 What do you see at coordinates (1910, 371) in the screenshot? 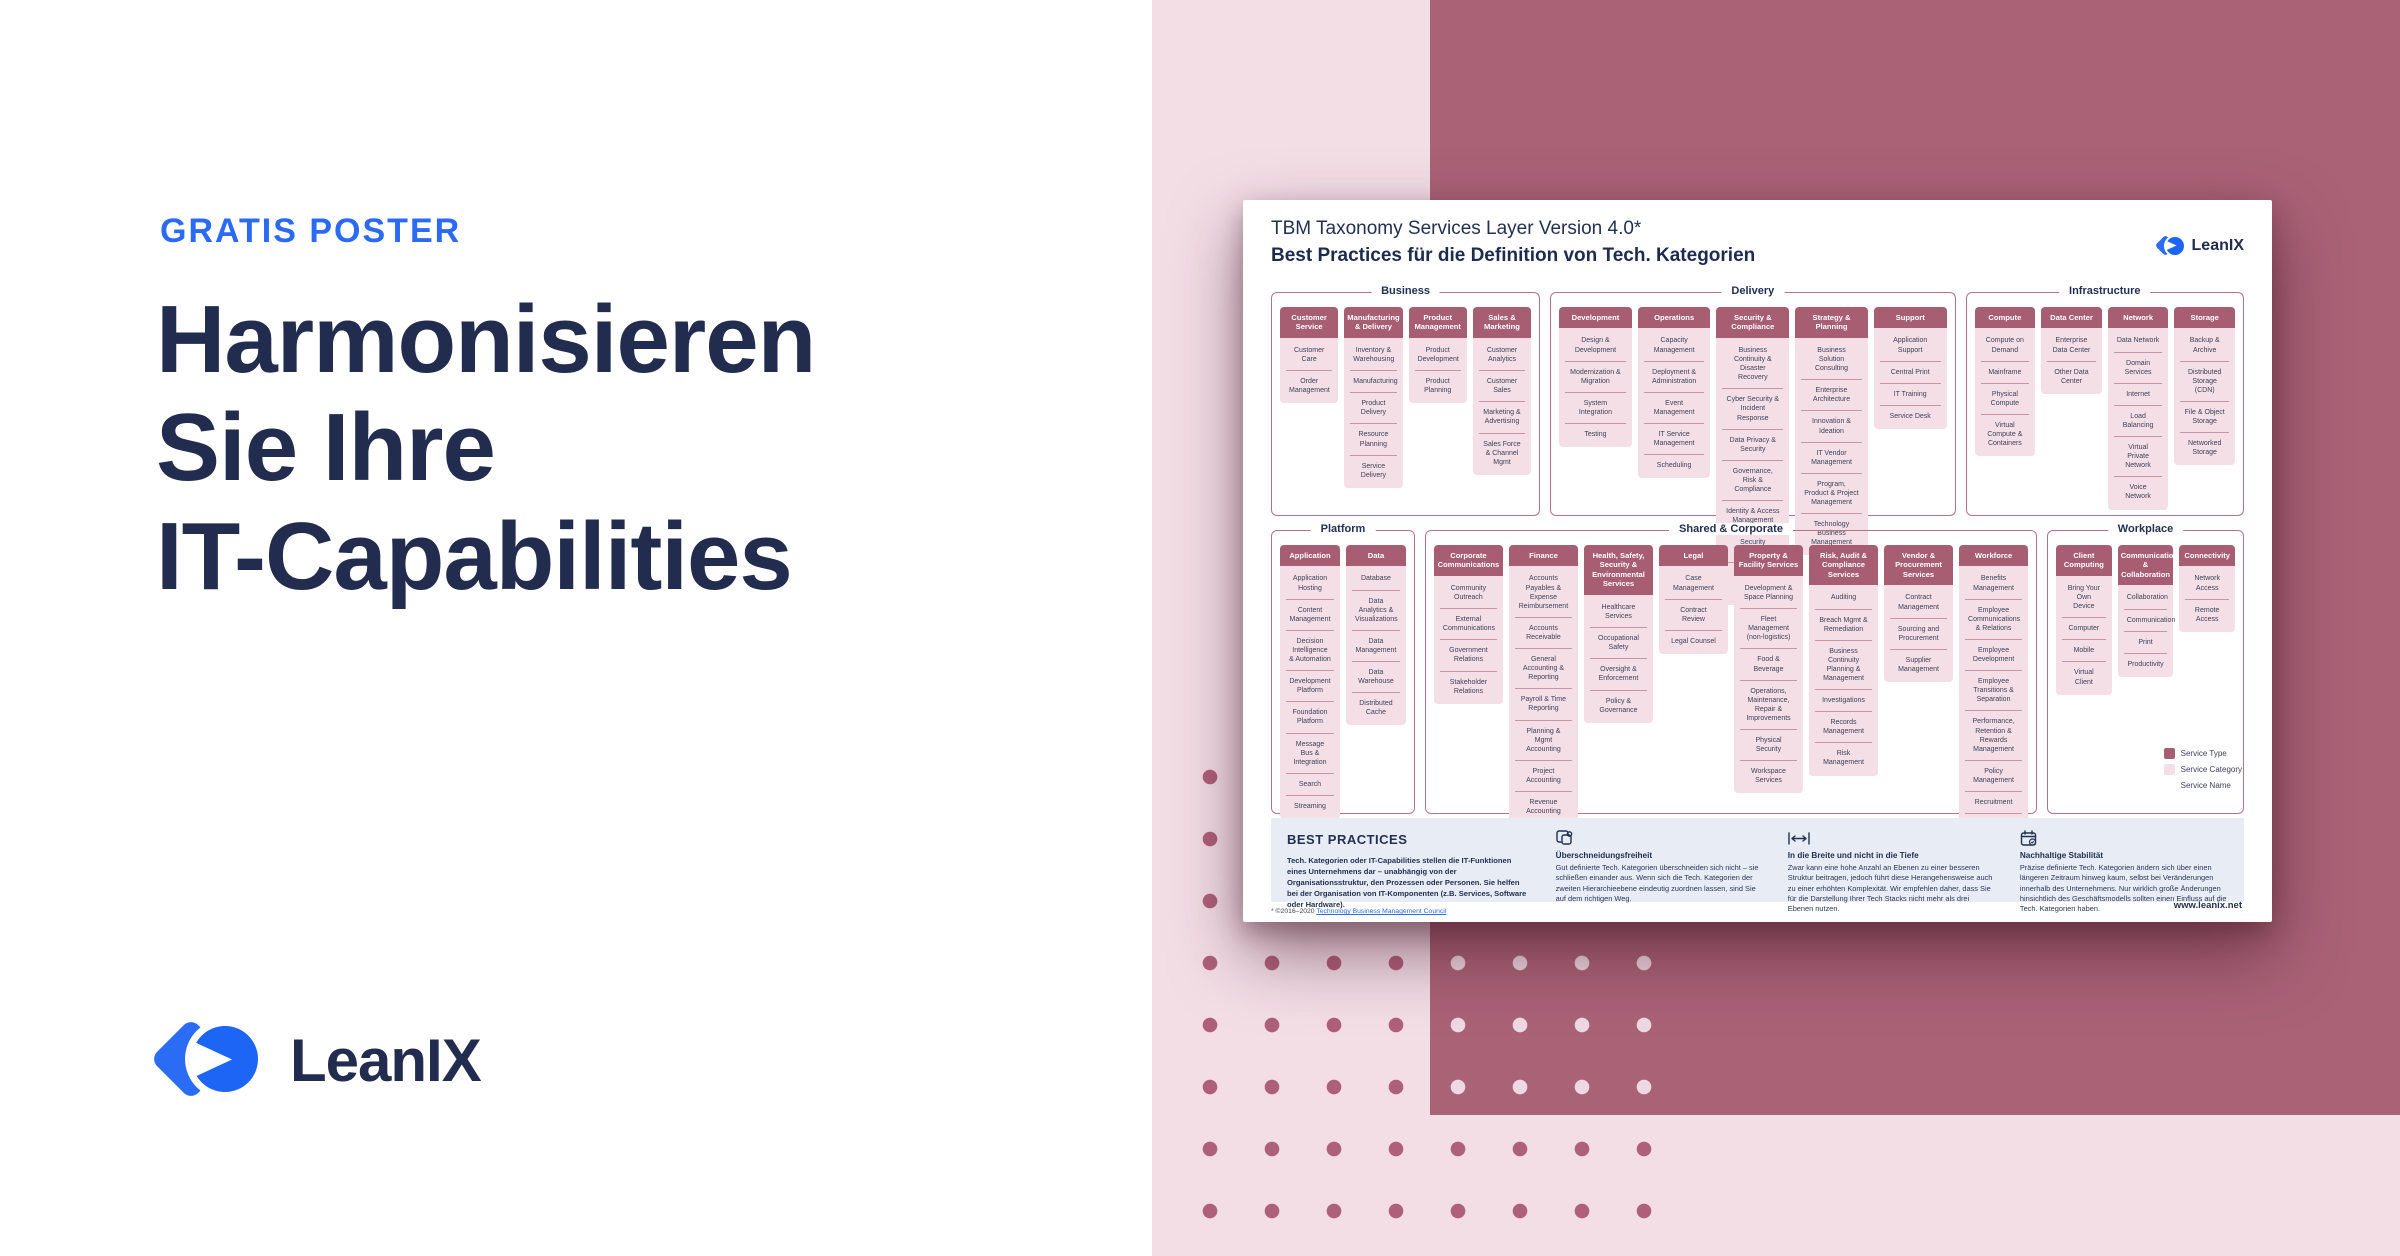
I see `service-name: Central Print` at bounding box center [1910, 371].